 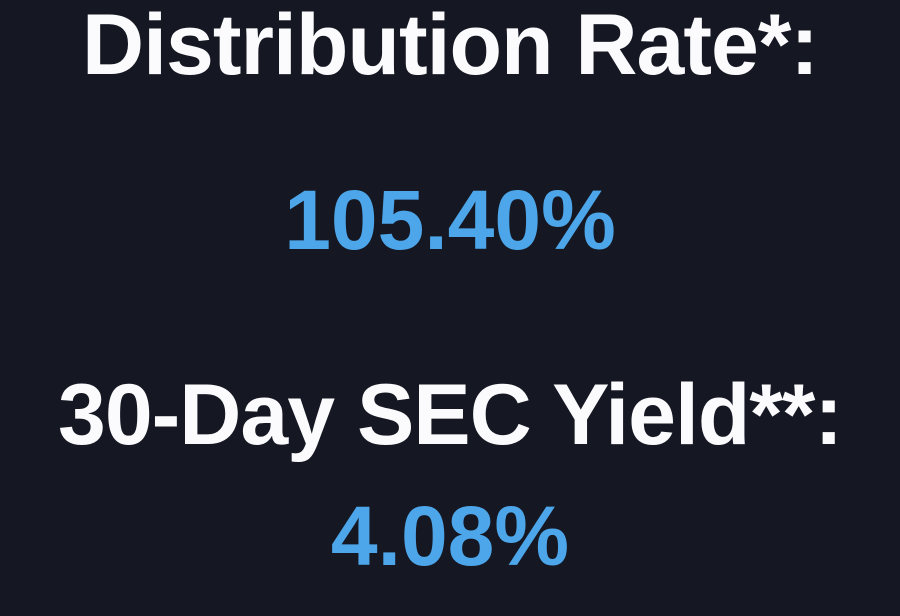 What do you see at coordinates (450, 220) in the screenshot?
I see `distribution-rate-value: 105.40%` at bounding box center [450, 220].